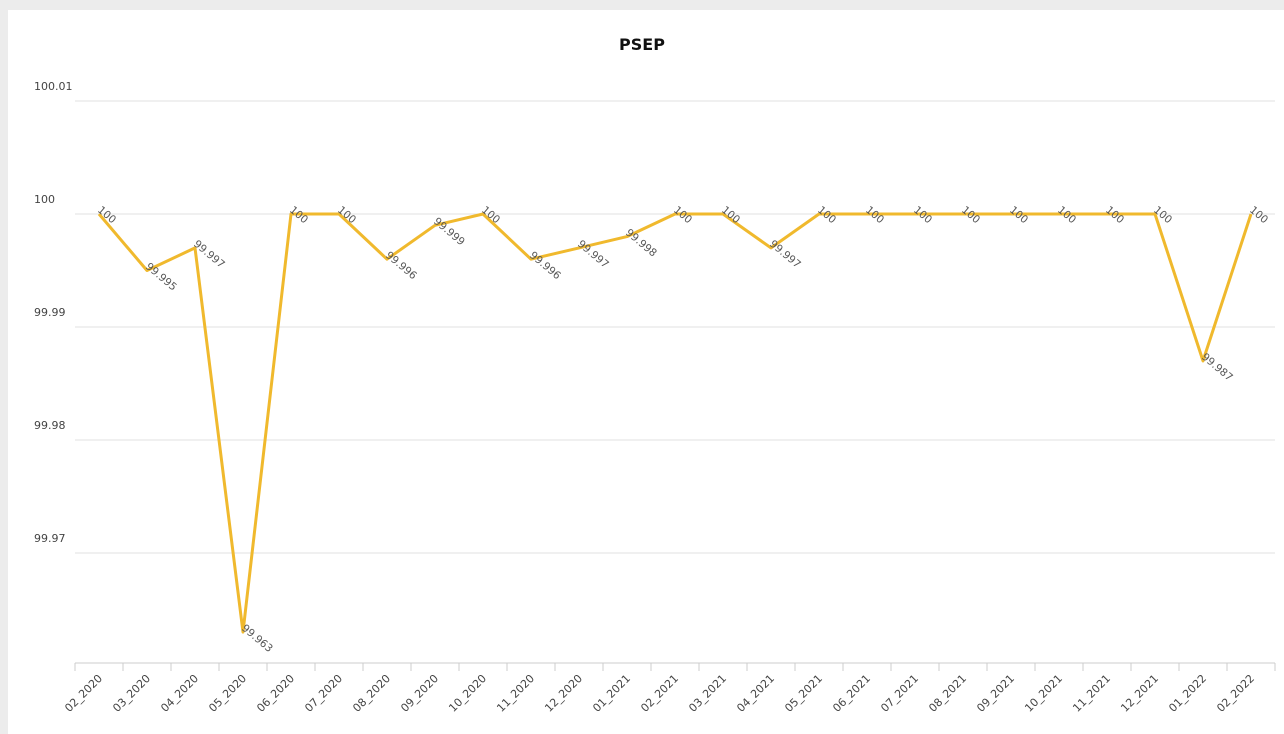 The width and height of the screenshot is (1284, 734). I want to click on y-tick-label: 99.99, so click(50, 312).